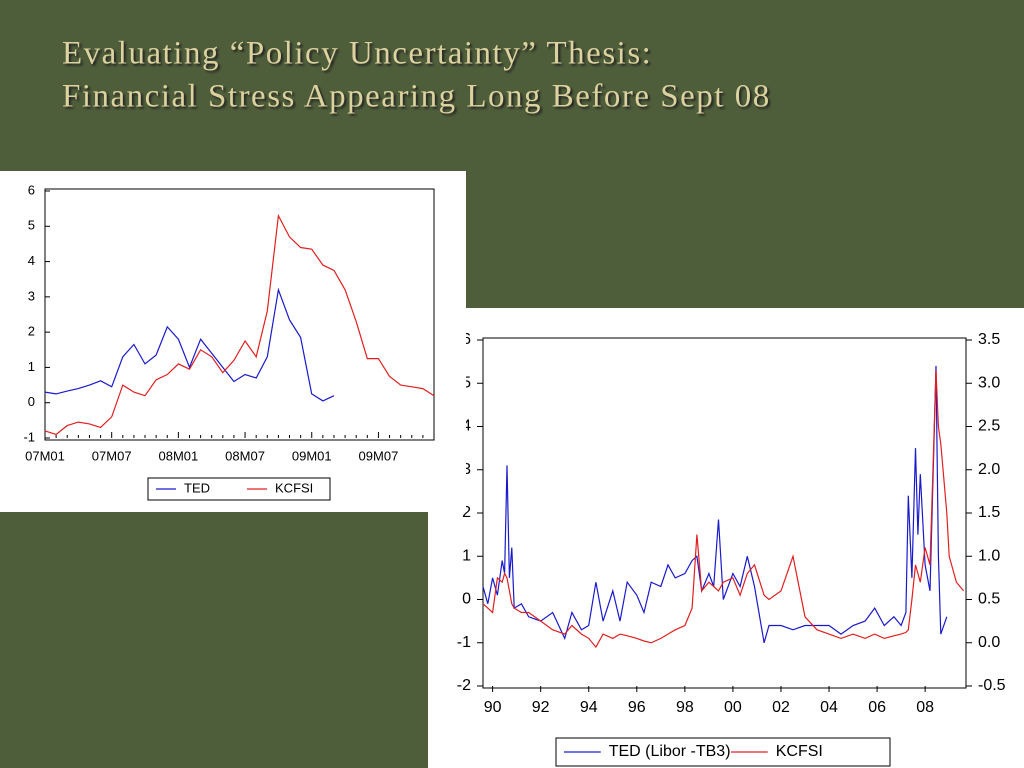  What do you see at coordinates (589, 707) in the screenshot?
I see `x-tick-label: 94` at bounding box center [589, 707].